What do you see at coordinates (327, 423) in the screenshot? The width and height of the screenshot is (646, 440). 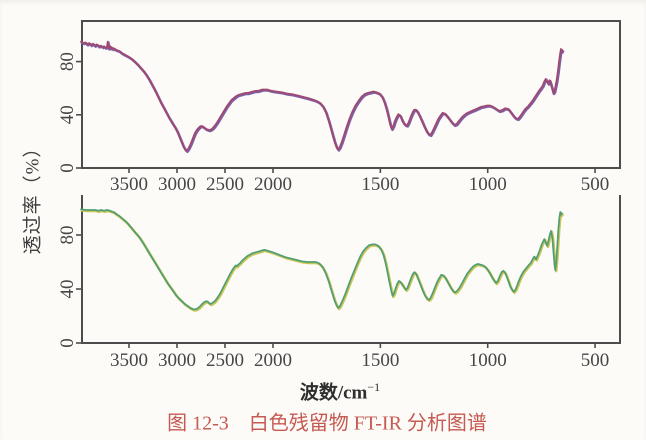 I see `figure-caption: 图 12-3 白色残留物 FT-IR 分析图谱` at bounding box center [327, 423].